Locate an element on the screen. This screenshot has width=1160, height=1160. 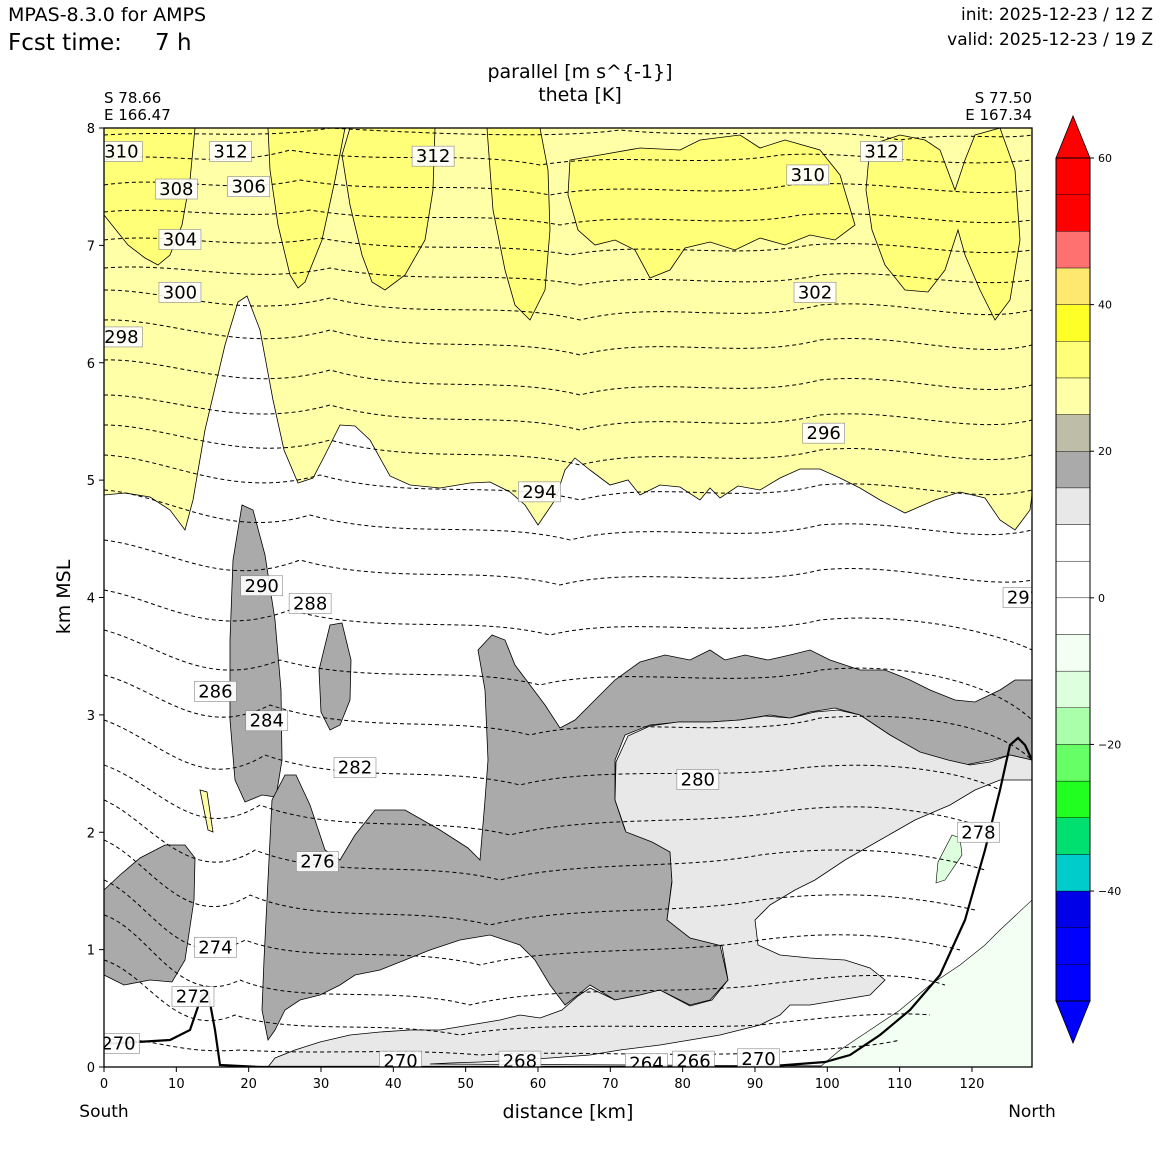
y-tick-label: 5 is located at coordinates (91, 481).